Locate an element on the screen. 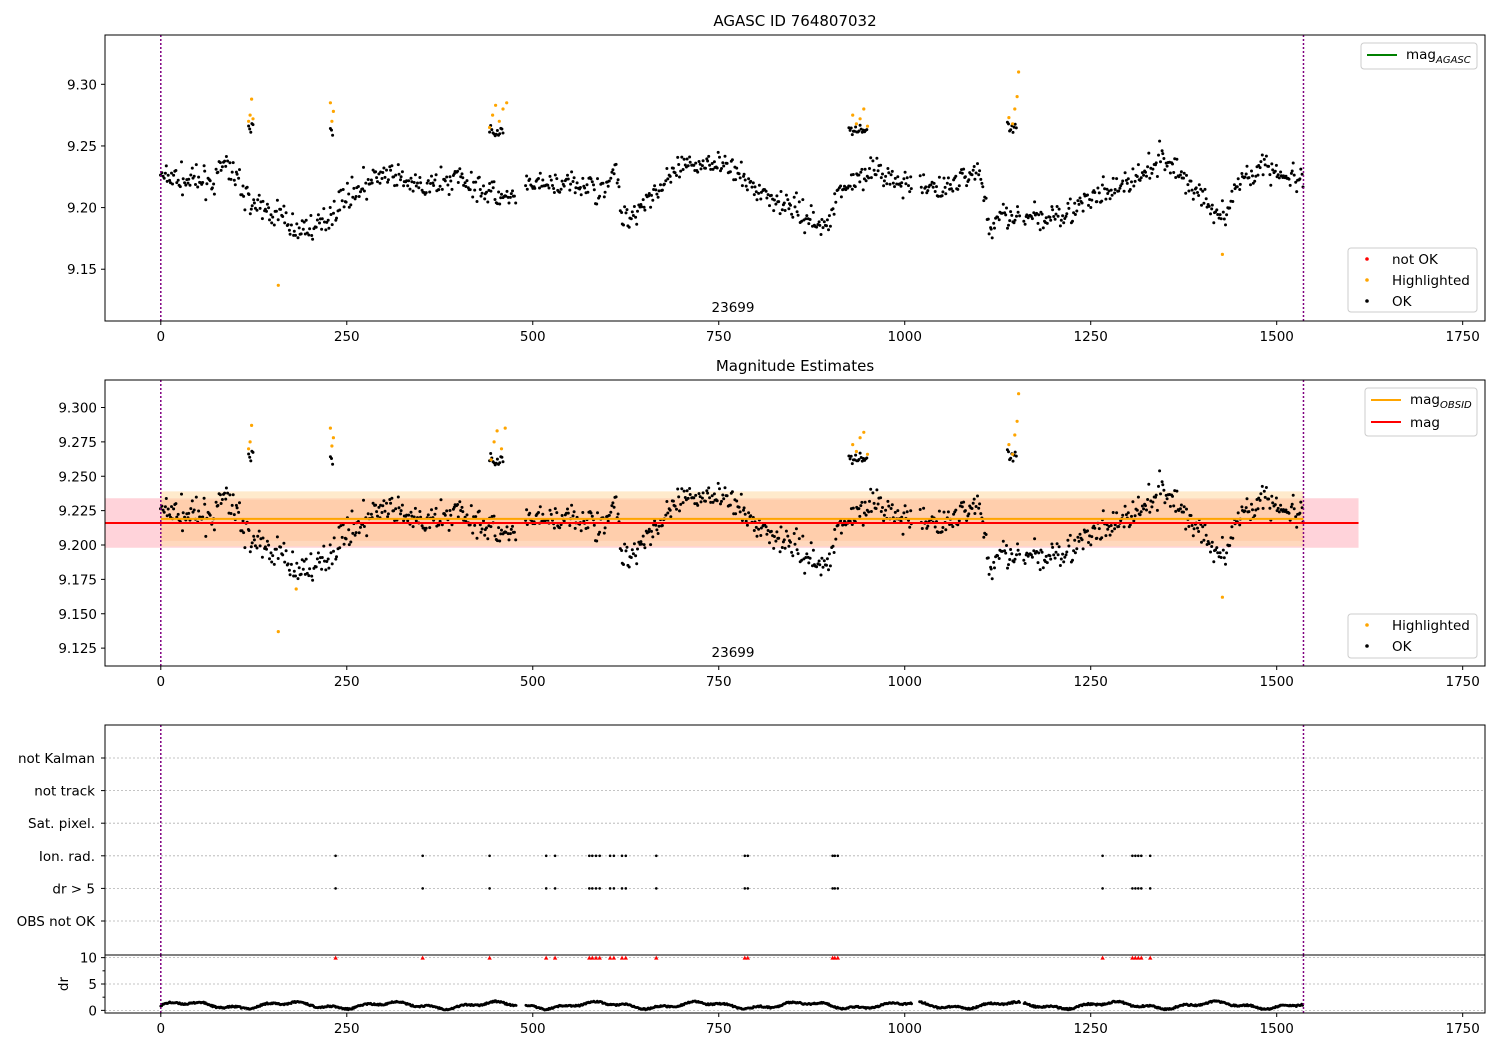 Image resolution: width=1500 pixels, height=1050 pixels. x-tick-label: 0 is located at coordinates (160, 682).